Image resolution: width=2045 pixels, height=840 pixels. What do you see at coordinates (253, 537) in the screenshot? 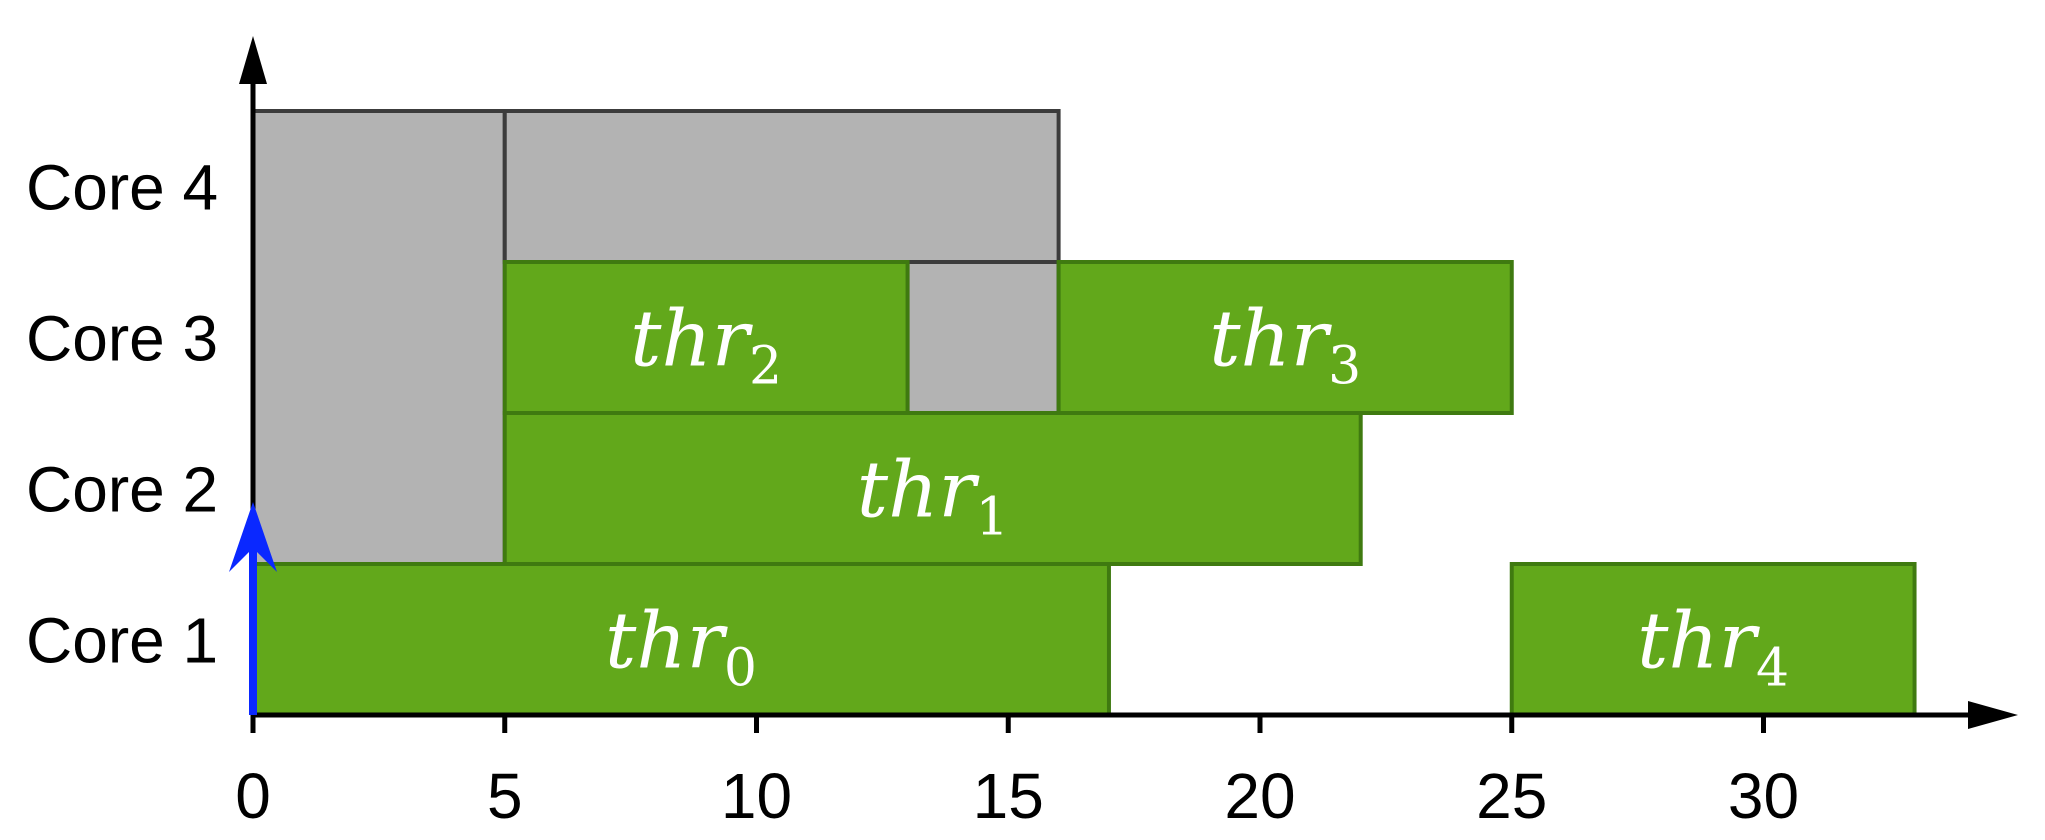
I see `release-arrow-head-icon` at bounding box center [253, 537].